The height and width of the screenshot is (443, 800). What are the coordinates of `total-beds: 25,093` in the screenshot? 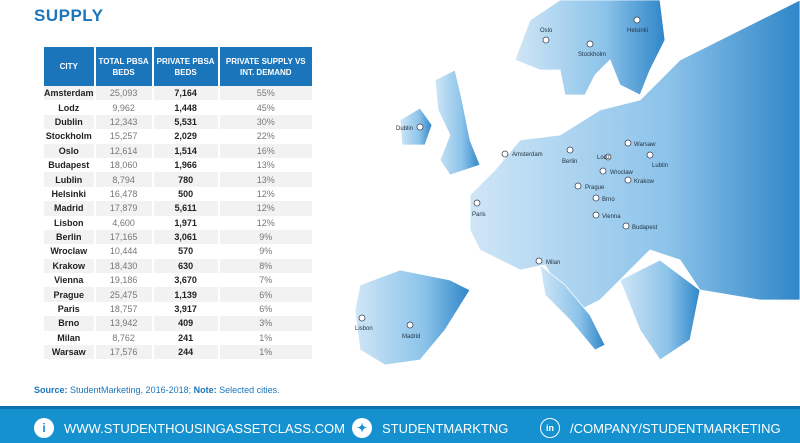 It's located at (123, 93).